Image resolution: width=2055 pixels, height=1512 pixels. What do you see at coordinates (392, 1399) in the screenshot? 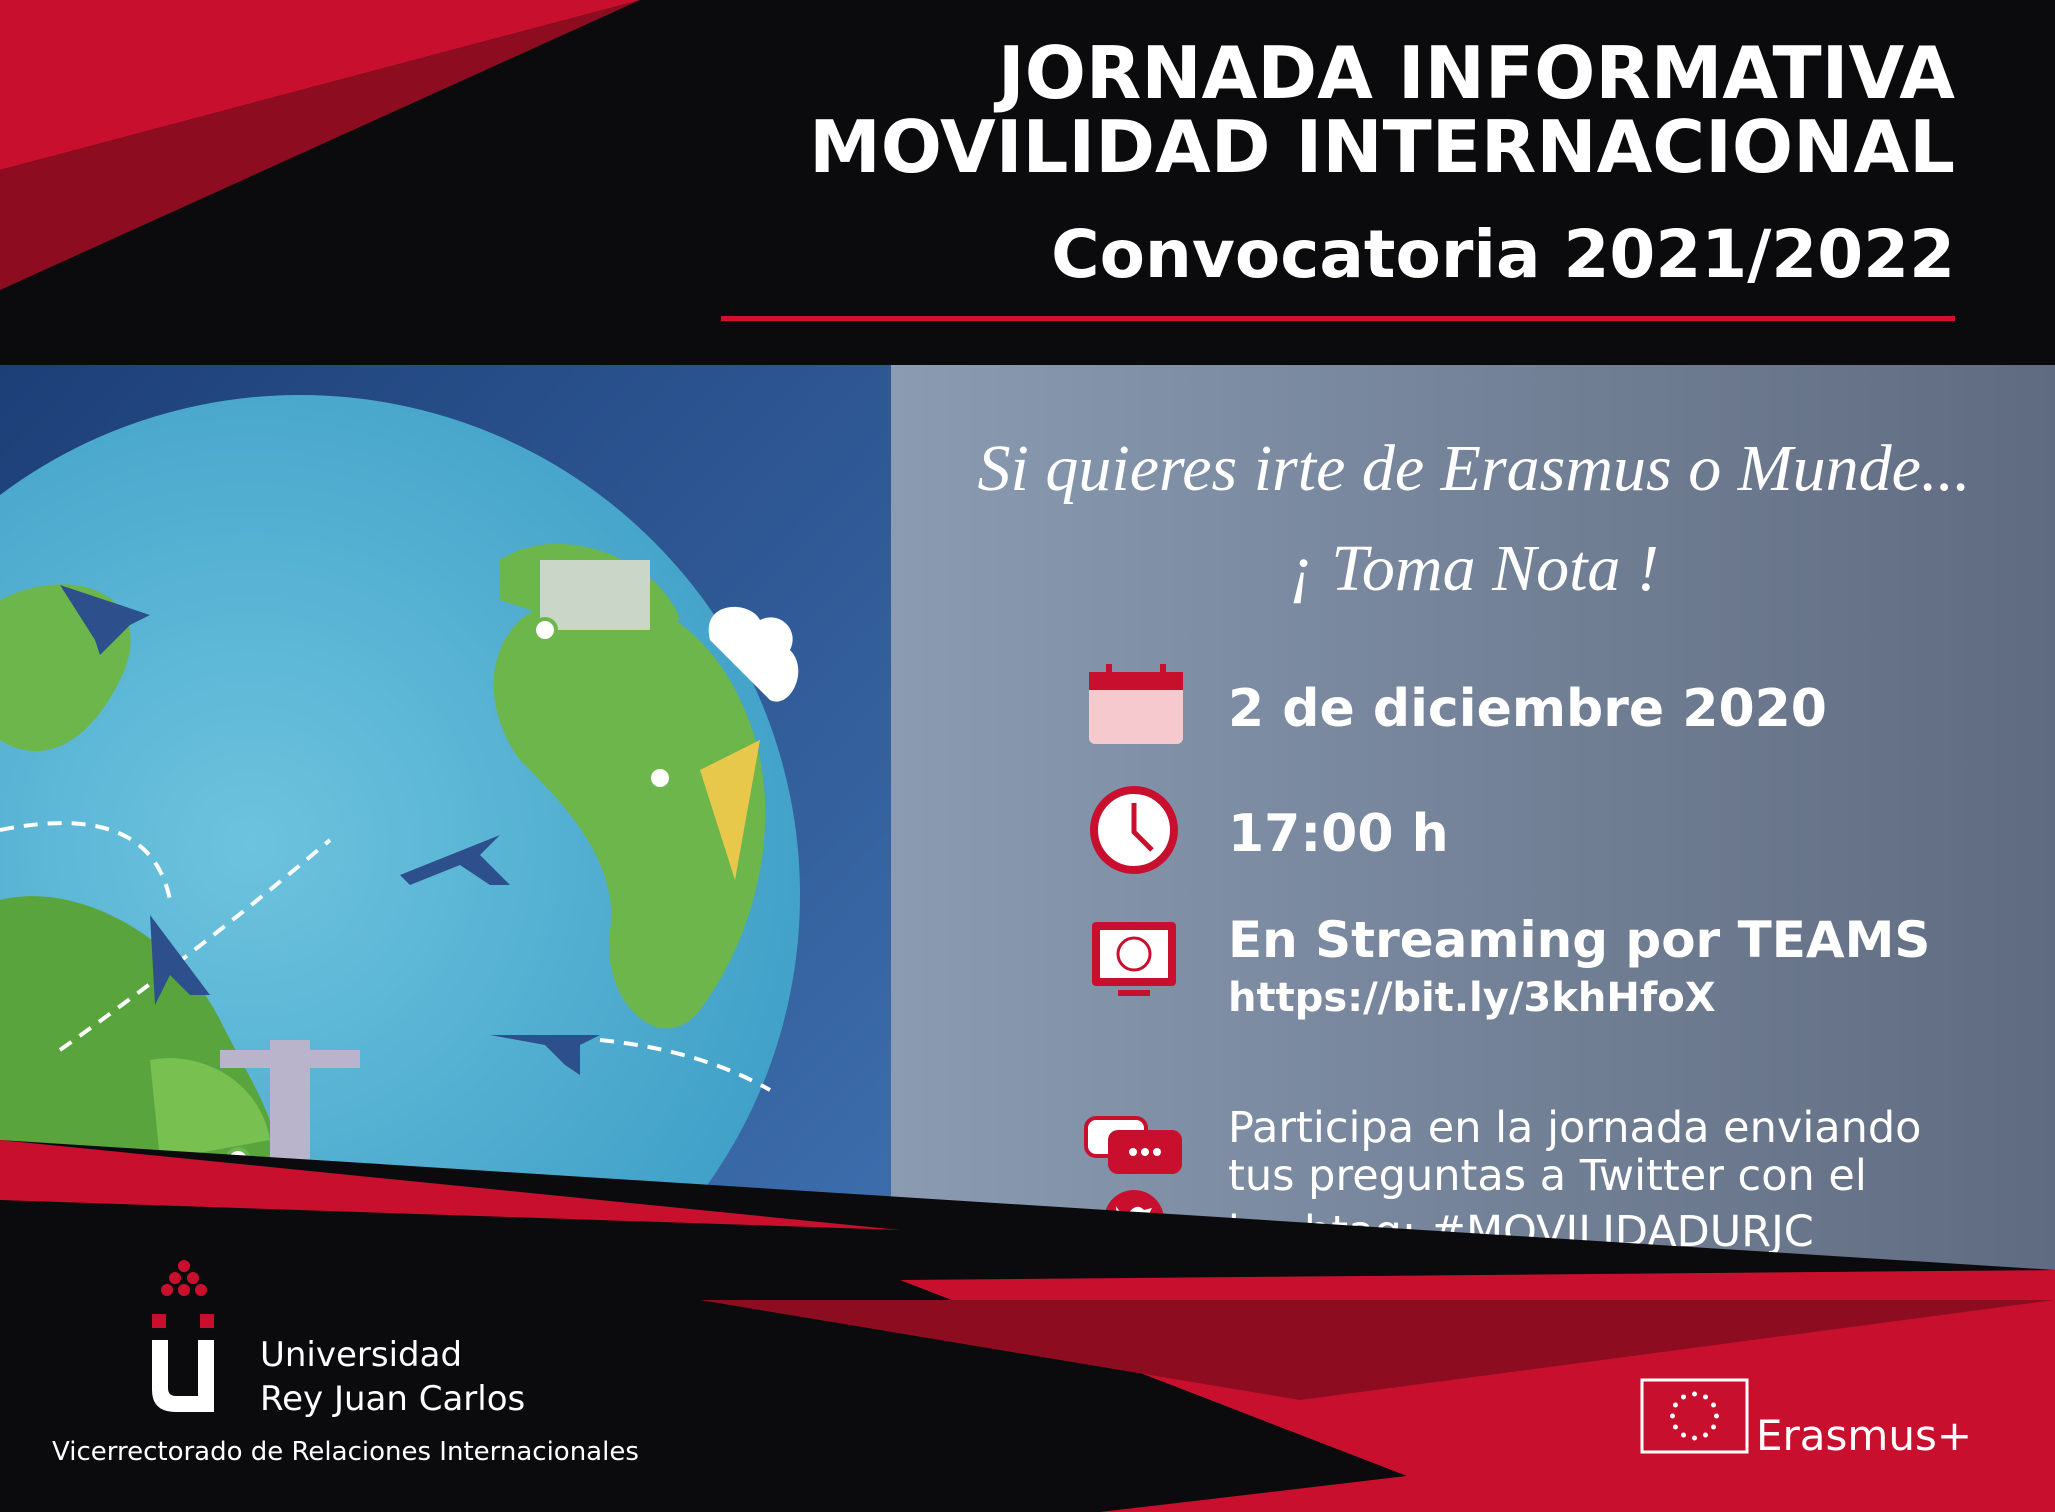
I see `university-line: Rey Juan Carlos` at bounding box center [392, 1399].